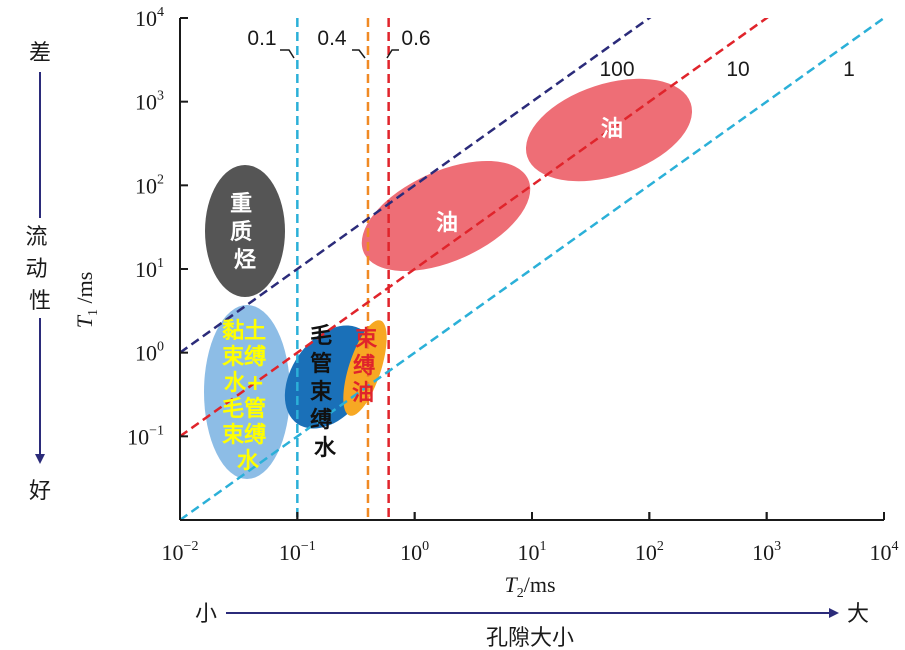 Image resolution: width=905 pixels, height=650 pixels. I want to click on x-tick-label: 10⁻², so click(180, 552).